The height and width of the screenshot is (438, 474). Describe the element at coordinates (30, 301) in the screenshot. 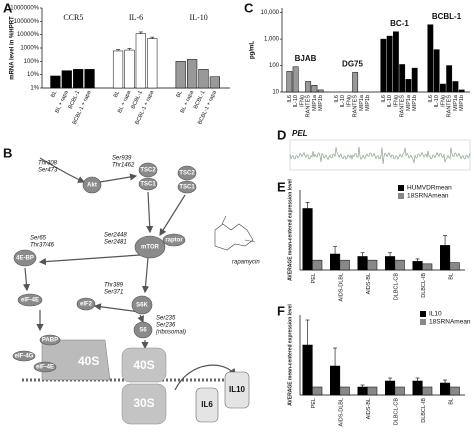

I see `node-label: eIF-4E` at that location.